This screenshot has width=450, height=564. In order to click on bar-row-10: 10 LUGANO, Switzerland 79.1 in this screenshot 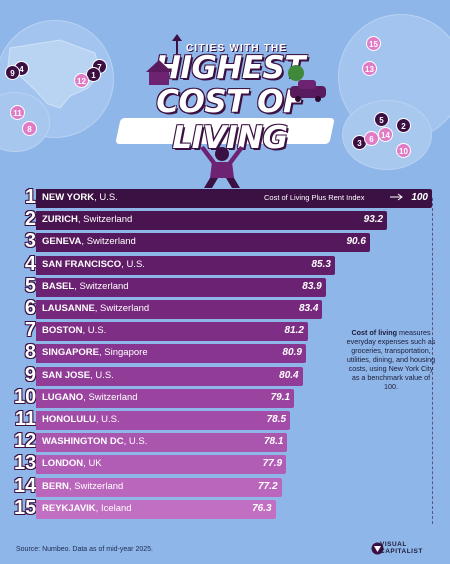, I will do `click(224, 396)`.